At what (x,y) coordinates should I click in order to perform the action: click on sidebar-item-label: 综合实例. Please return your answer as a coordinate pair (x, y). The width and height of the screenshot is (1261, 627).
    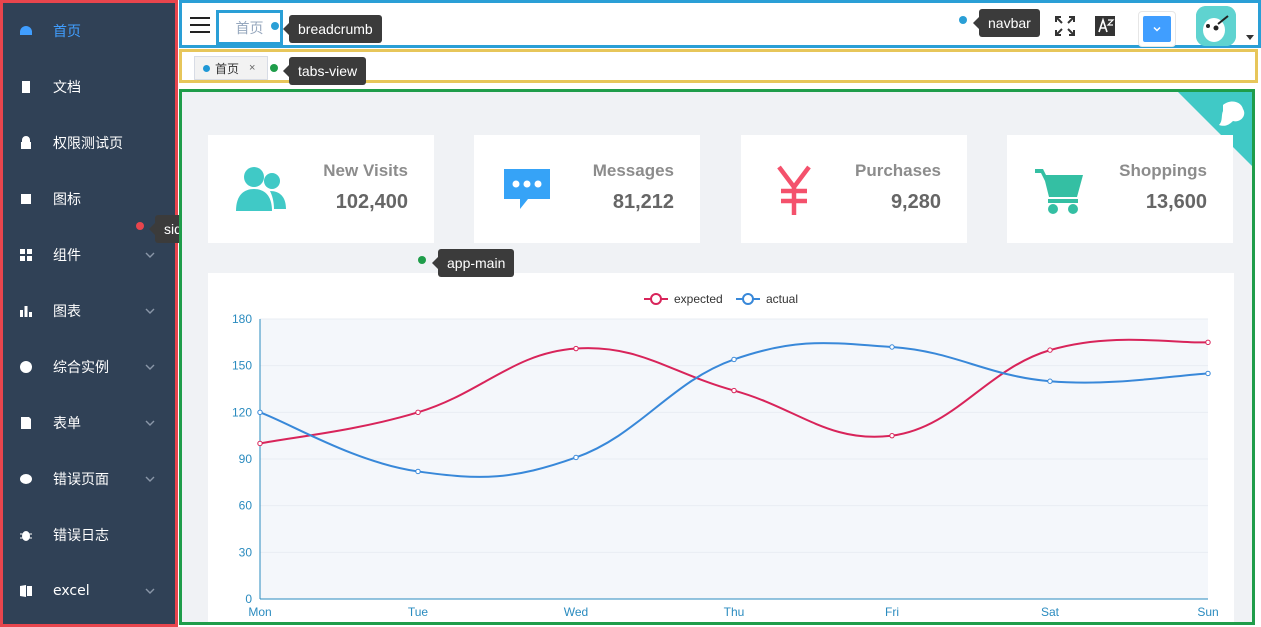
    Looking at the image, I should click on (81, 368).